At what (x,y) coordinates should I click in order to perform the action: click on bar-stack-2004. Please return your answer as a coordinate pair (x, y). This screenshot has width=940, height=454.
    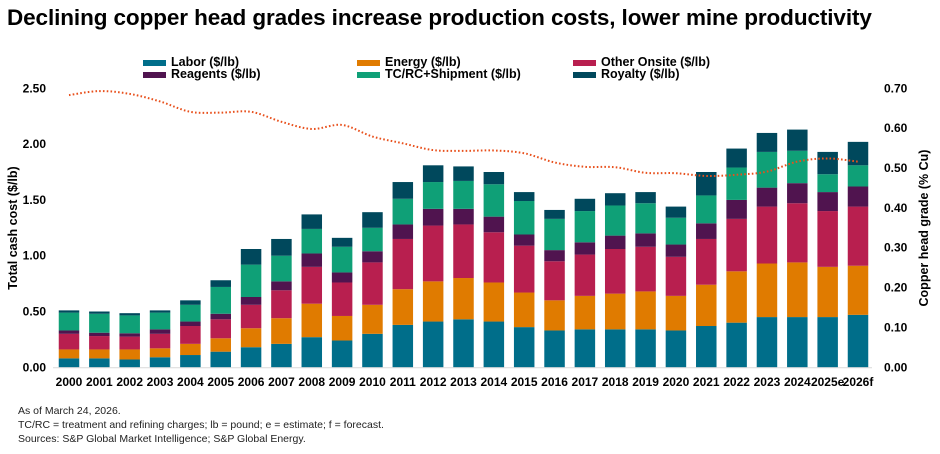
    Looking at the image, I should click on (190, 334).